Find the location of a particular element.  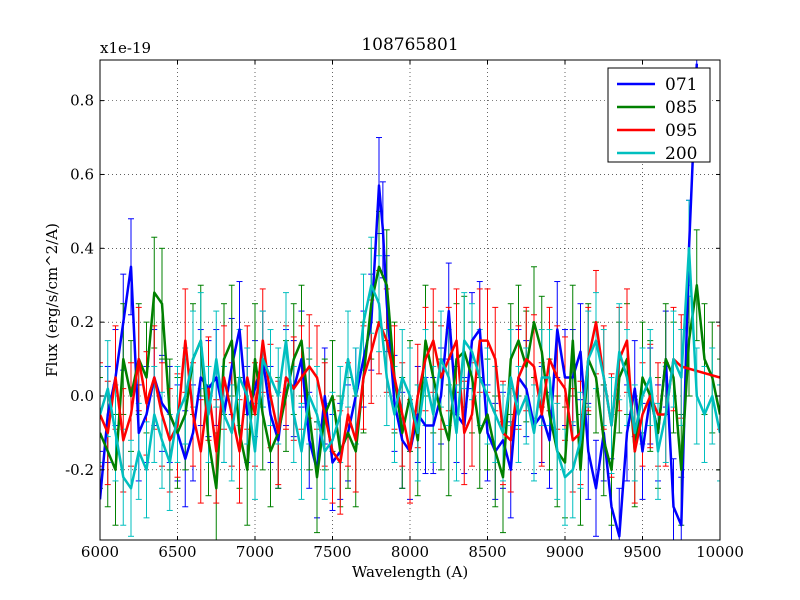

y-axis-label: Flux (erg/s/cm^2/A) is located at coordinates (52, 300).